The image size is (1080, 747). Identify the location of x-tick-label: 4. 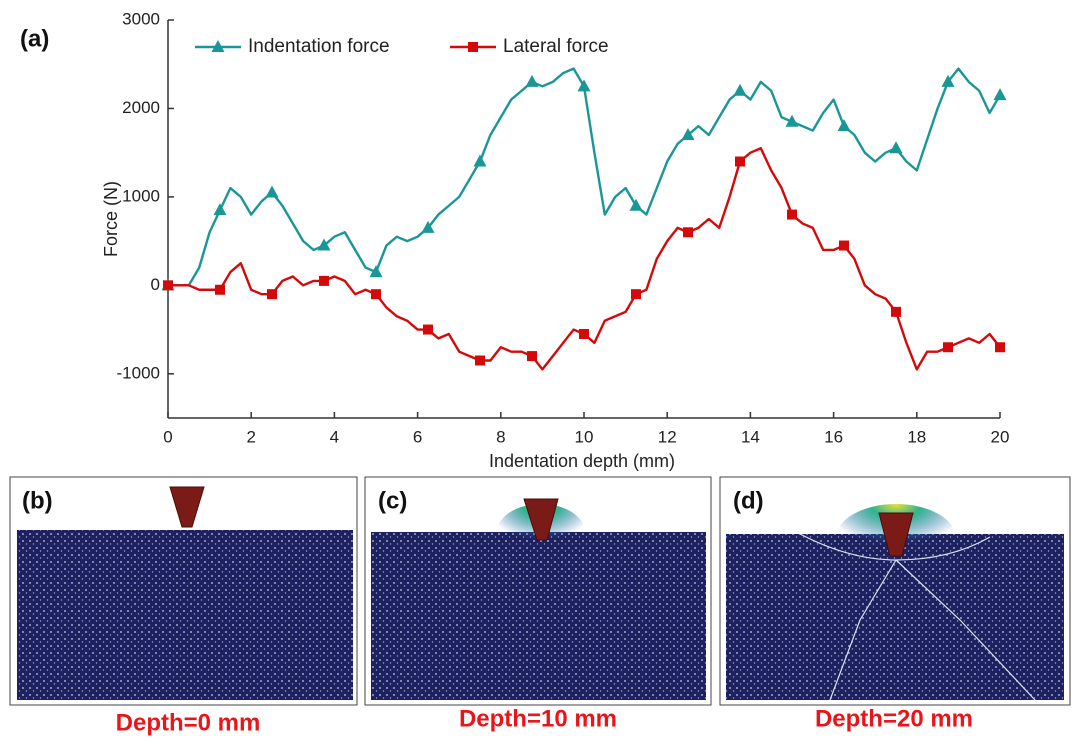
(334, 436).